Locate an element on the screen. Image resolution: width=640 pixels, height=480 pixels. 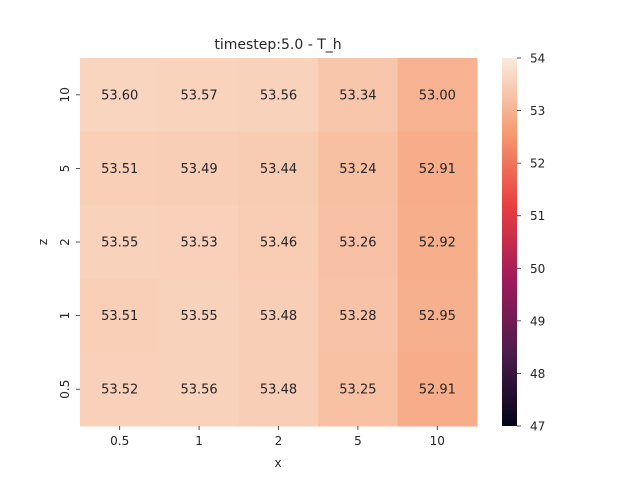
cell-value-label: 53.46 is located at coordinates (278, 243).